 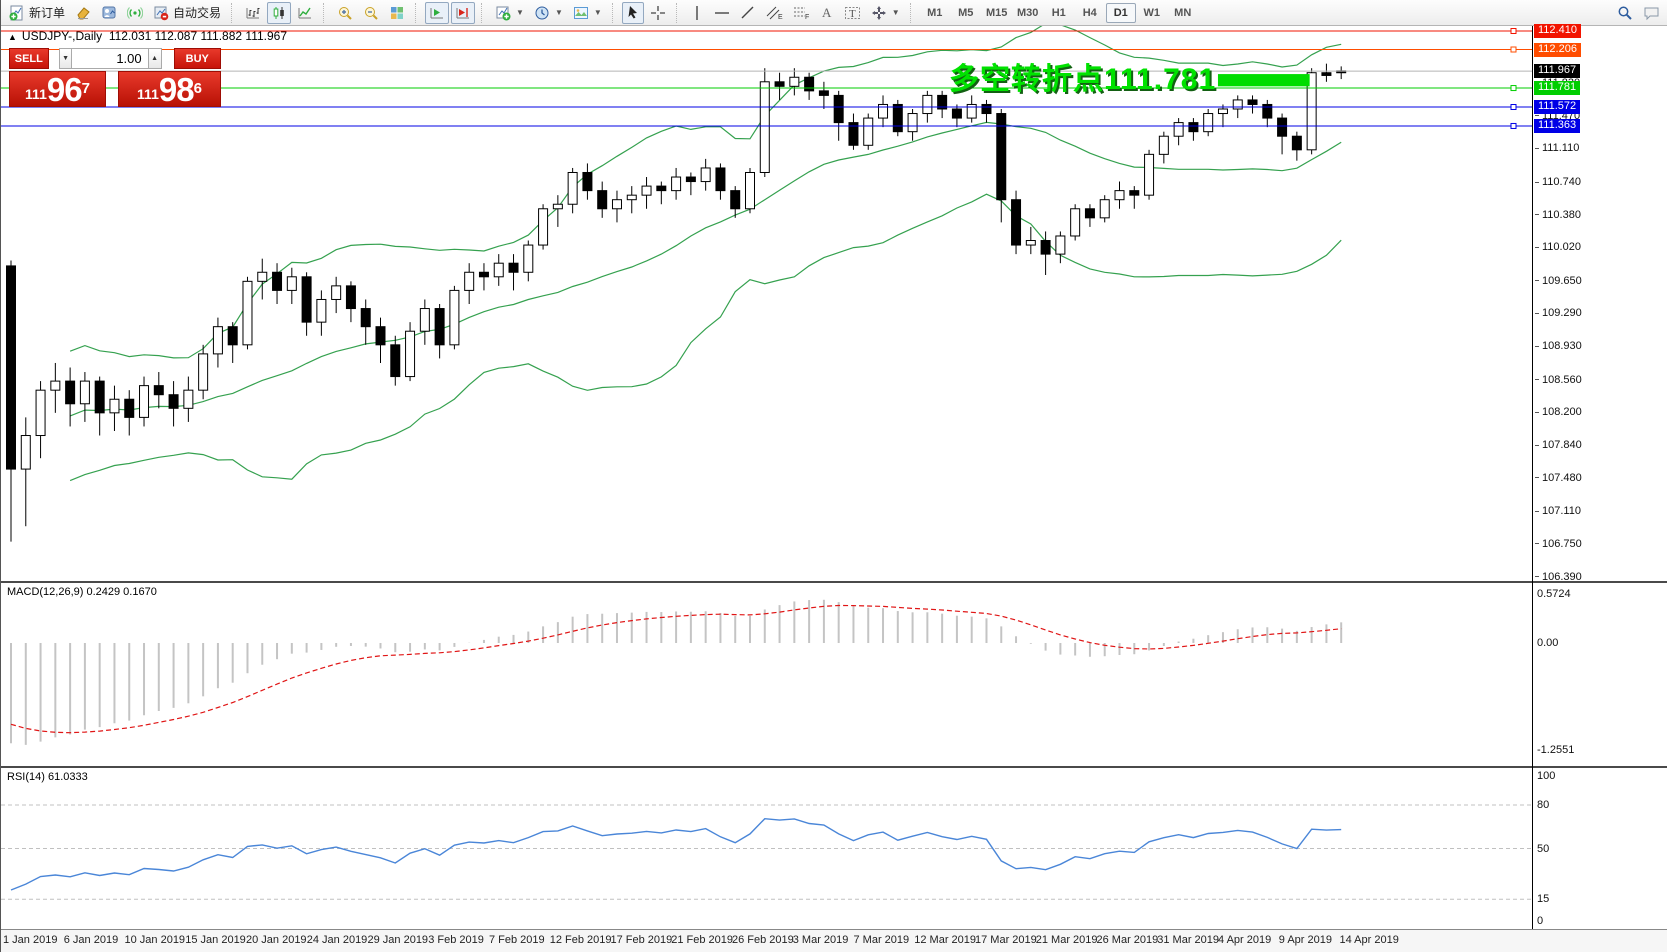 I want to click on date-label: 20 Jan 2019, so click(x=276, y=940).